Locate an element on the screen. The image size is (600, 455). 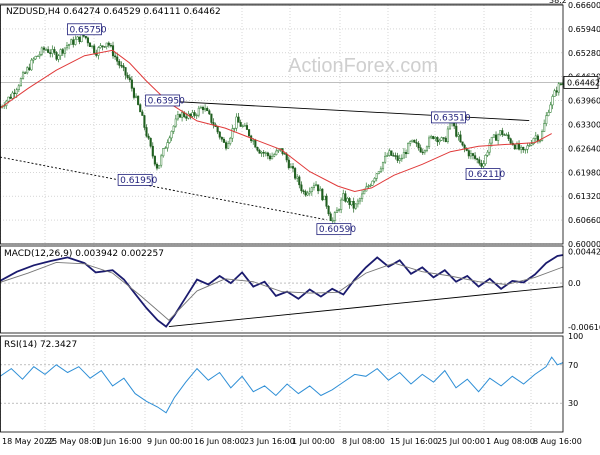
macd-y-tick: 0.0 is located at coordinates (574, 283).